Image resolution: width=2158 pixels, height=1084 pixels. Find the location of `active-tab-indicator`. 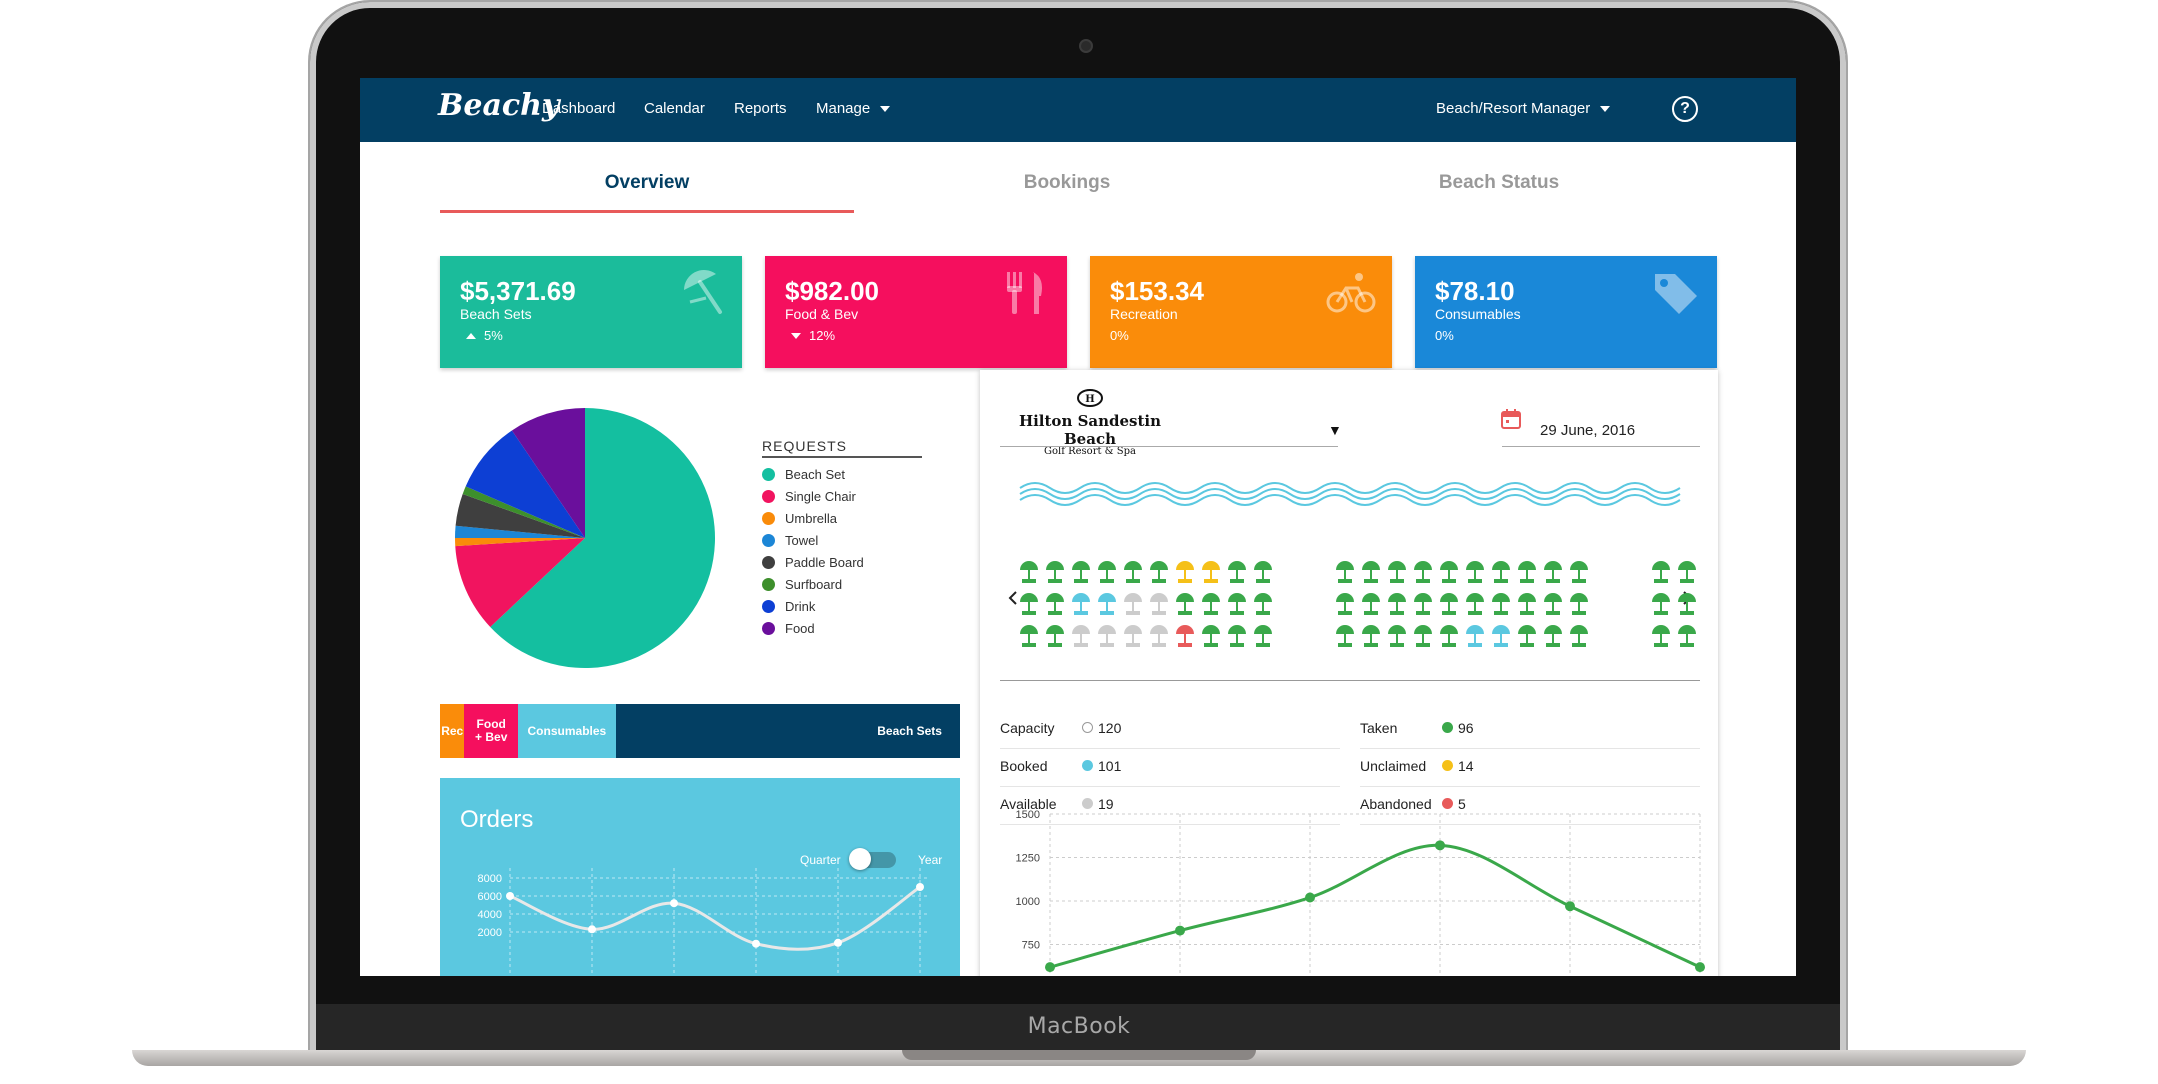

active-tab-indicator is located at coordinates (647, 211).